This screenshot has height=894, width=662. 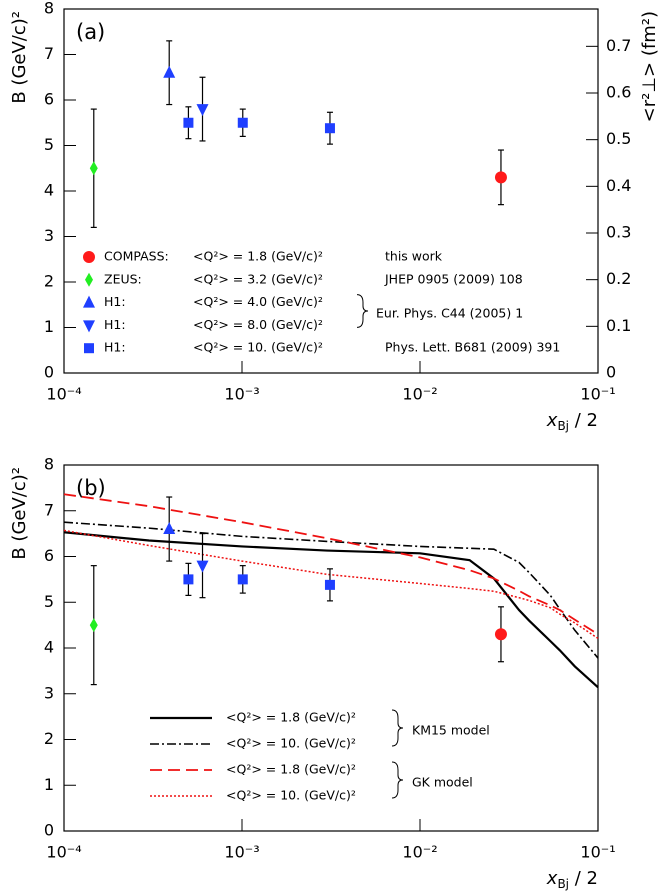 What do you see at coordinates (449, 313) in the screenshot?
I see `legend-note: Eur. Phys. C44 (2005) 1` at bounding box center [449, 313].